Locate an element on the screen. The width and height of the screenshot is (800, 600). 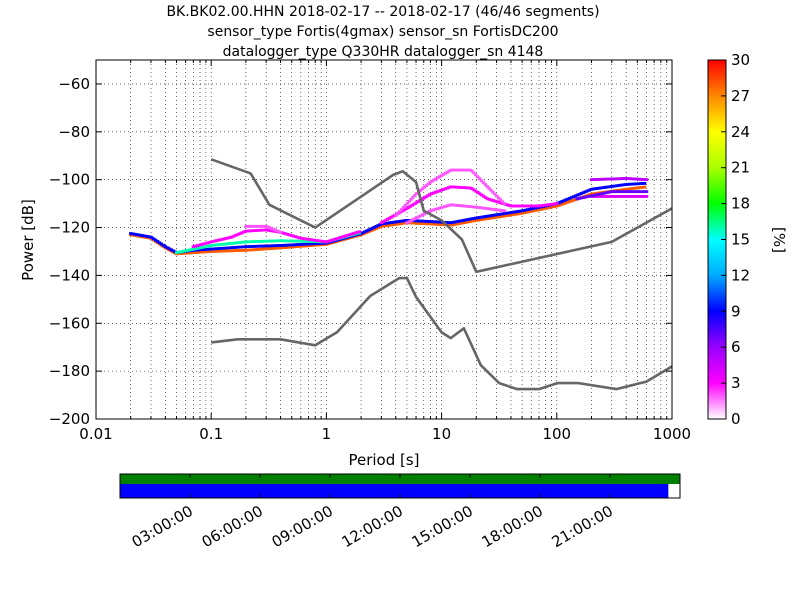
time-tick-label: 03:00:00 is located at coordinates (162, 526).